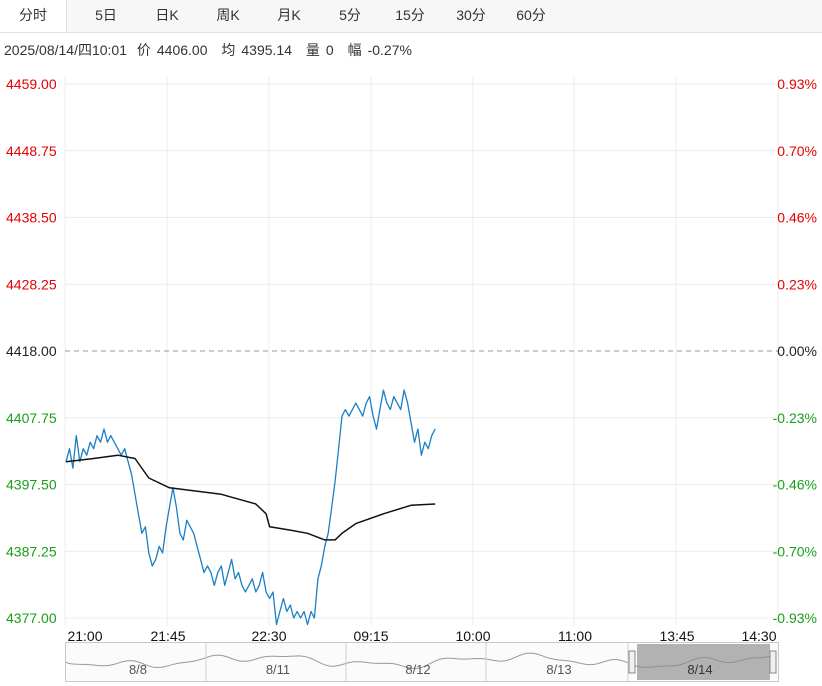 The width and height of the screenshot is (822, 686). What do you see at coordinates (354, 50) in the screenshot?
I see `change-label: 幅` at bounding box center [354, 50].